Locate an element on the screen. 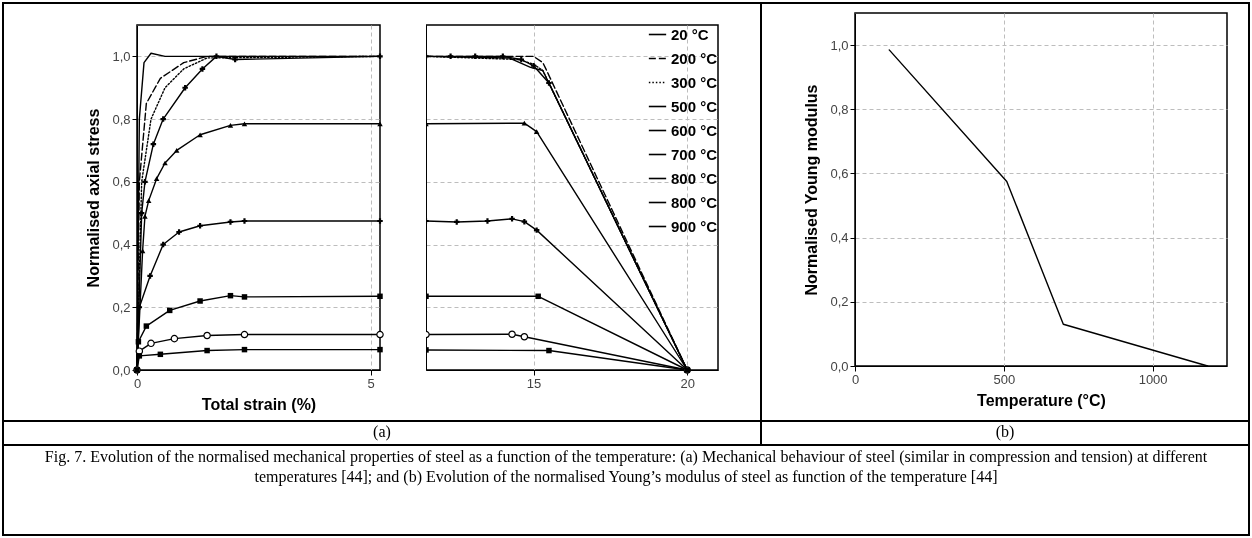 This screenshot has height=538, width=1252. legend-label: 700 °C is located at coordinates (694, 154).